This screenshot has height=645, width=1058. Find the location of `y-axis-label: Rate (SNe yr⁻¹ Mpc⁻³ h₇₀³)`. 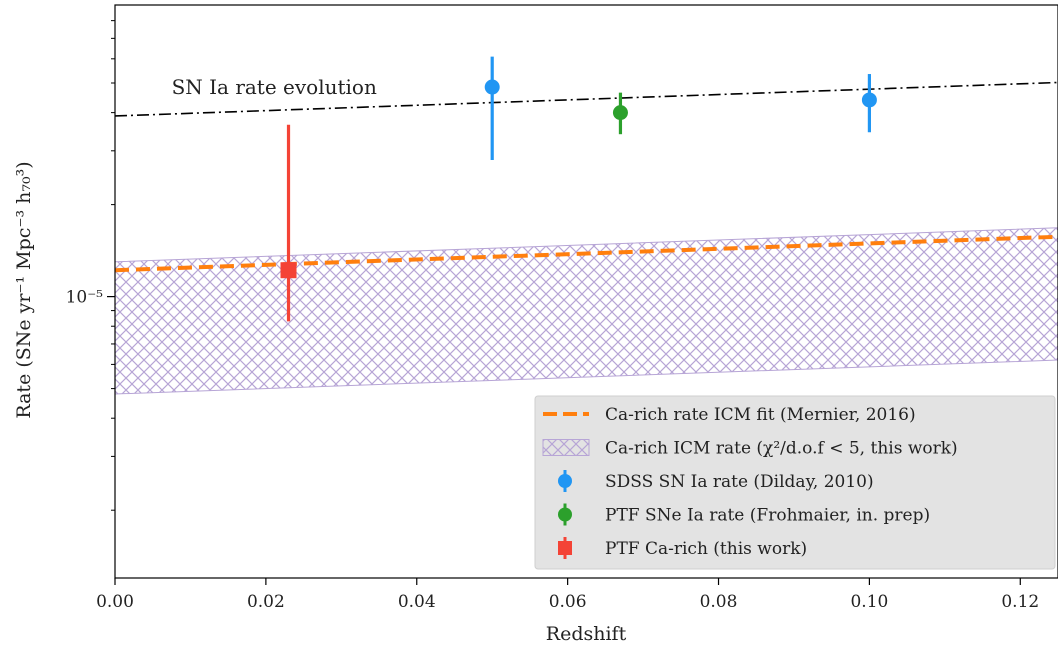

y-axis-label: Rate (SNe yr⁻¹ Mpc⁻³ h₇₀³) is located at coordinates (24, 289).